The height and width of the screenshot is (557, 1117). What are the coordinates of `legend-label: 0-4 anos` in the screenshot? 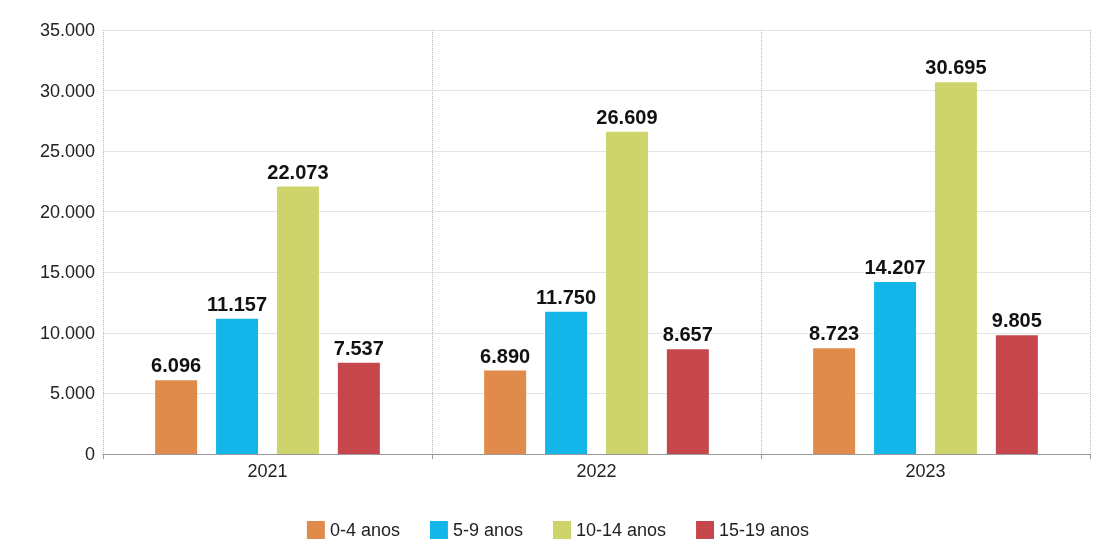 It's located at (364, 530).